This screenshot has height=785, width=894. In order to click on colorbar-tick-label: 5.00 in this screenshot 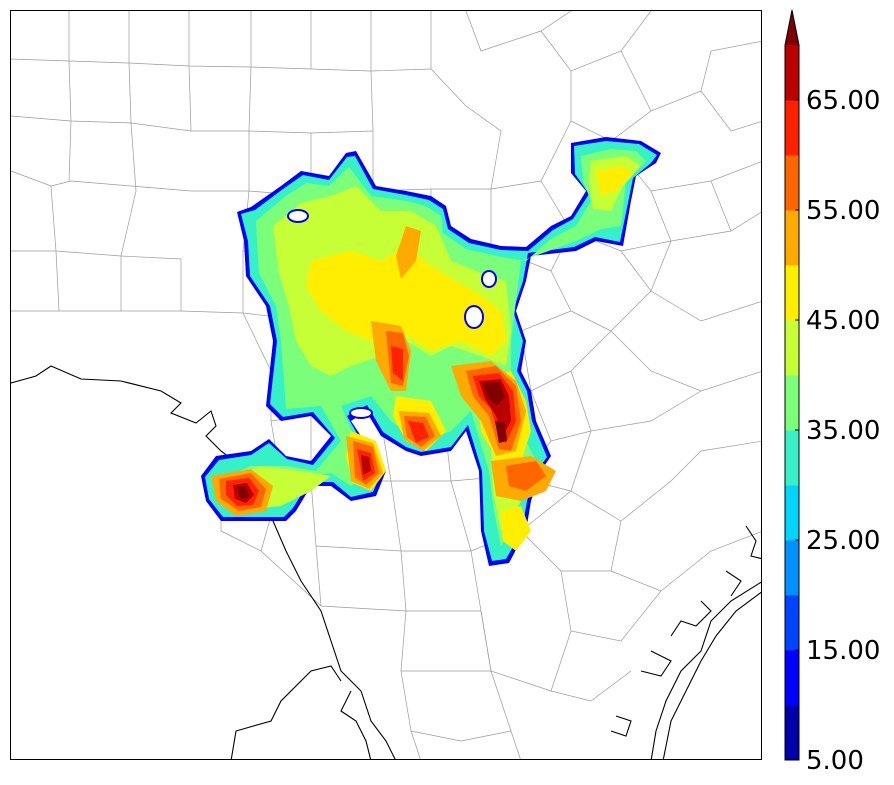, I will do `click(835, 761)`.